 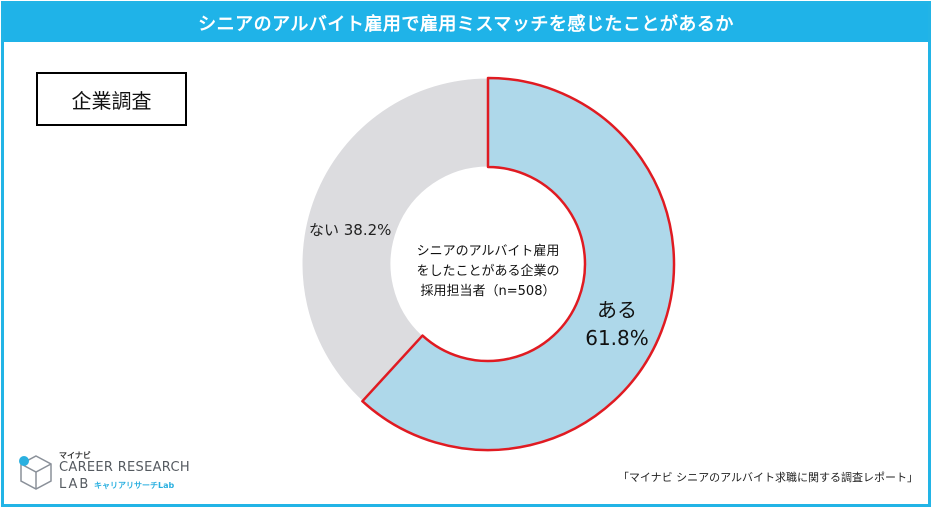 I want to click on chart-title: シニアのアルバイト雇用で雇用ミスマッチを感じたことがあるか, so click(x=466, y=23).